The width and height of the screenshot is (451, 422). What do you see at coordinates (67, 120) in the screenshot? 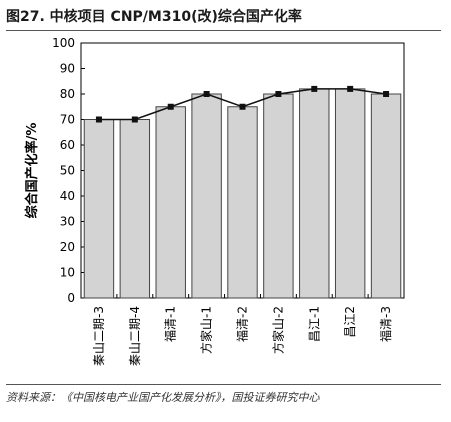
I see `y-tick-label: 70` at bounding box center [67, 120].